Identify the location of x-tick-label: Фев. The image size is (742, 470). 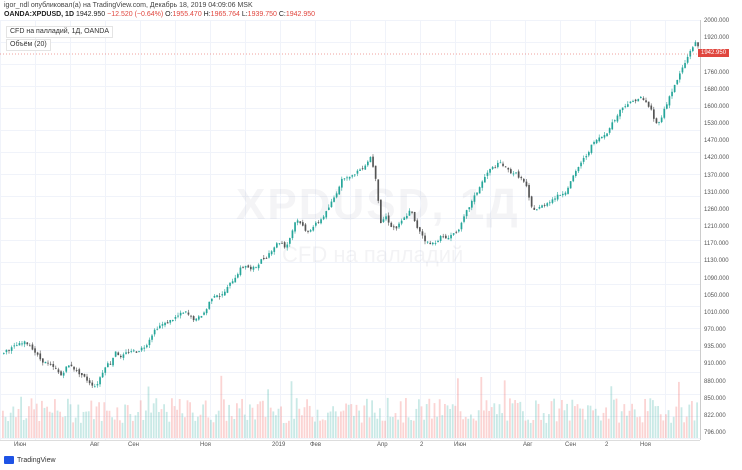
(316, 445).